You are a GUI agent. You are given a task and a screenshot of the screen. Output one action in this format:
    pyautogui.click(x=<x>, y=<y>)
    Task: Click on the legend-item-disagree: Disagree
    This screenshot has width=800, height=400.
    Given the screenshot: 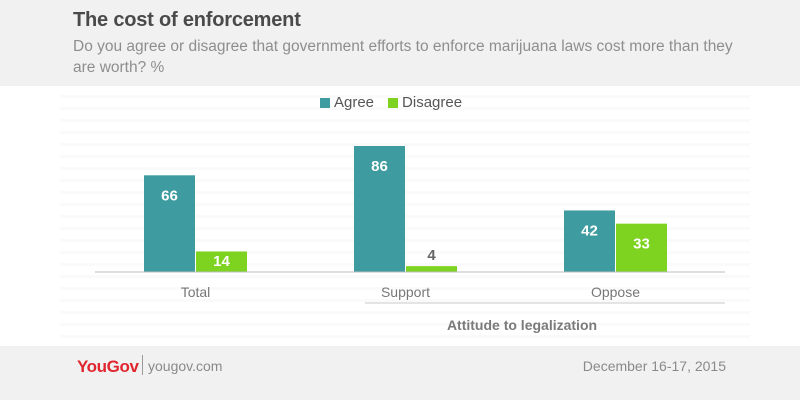 What is the action you would take?
    pyautogui.click(x=425, y=102)
    